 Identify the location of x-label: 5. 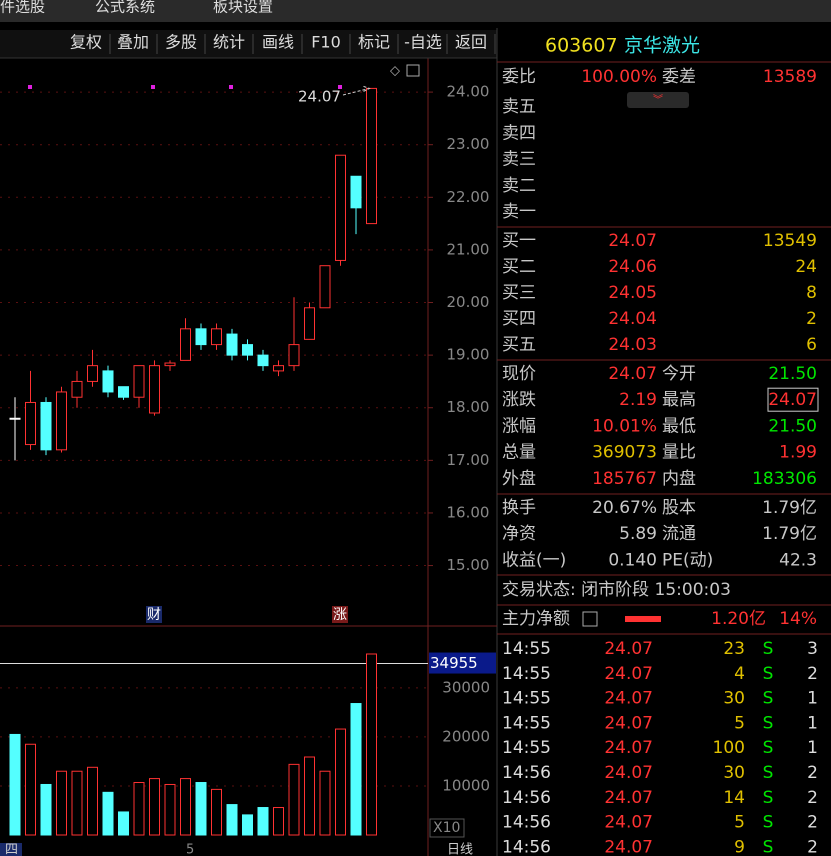
(190, 849).